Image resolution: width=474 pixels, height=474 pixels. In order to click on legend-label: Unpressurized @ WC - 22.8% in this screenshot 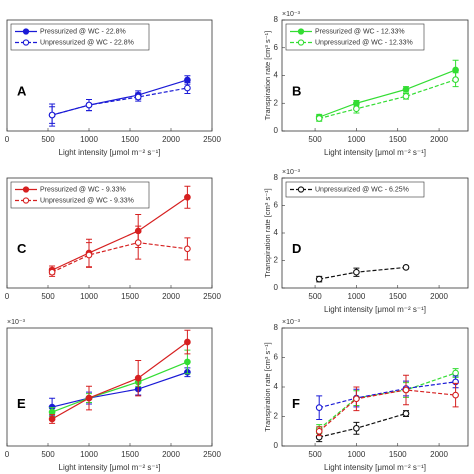, I will do `click(87, 42)`.